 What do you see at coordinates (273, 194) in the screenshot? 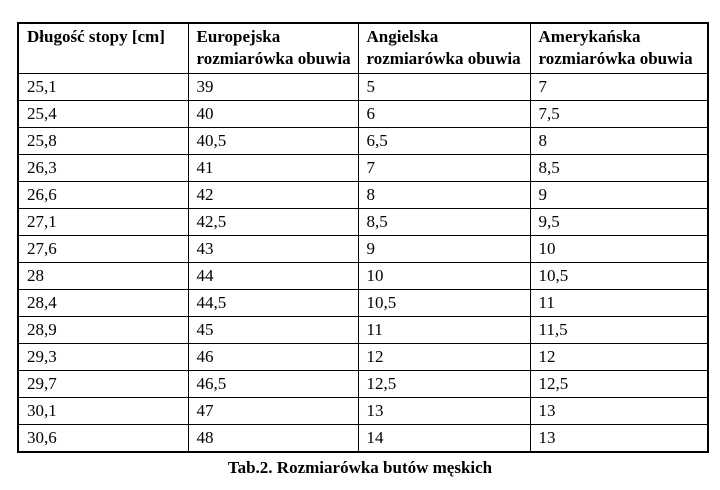
I see `table-cell: 42` at bounding box center [273, 194].